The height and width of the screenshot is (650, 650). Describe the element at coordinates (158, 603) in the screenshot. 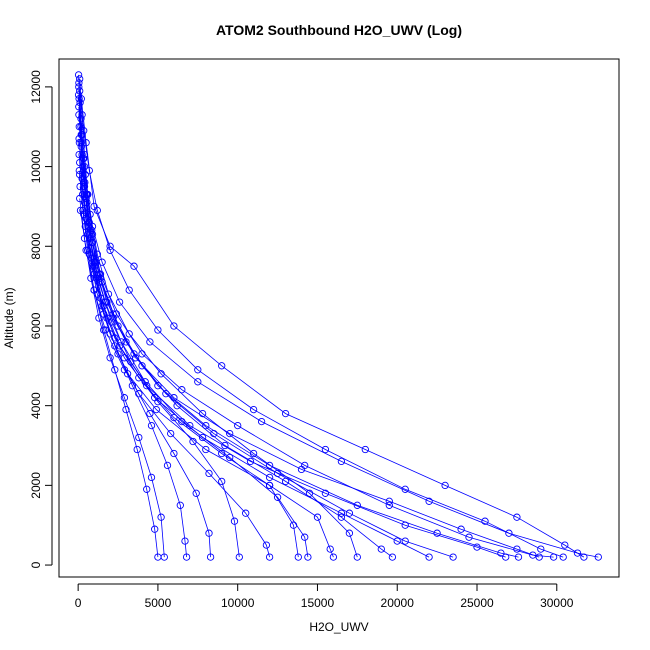

I see `x-tick-label: 5000` at that location.